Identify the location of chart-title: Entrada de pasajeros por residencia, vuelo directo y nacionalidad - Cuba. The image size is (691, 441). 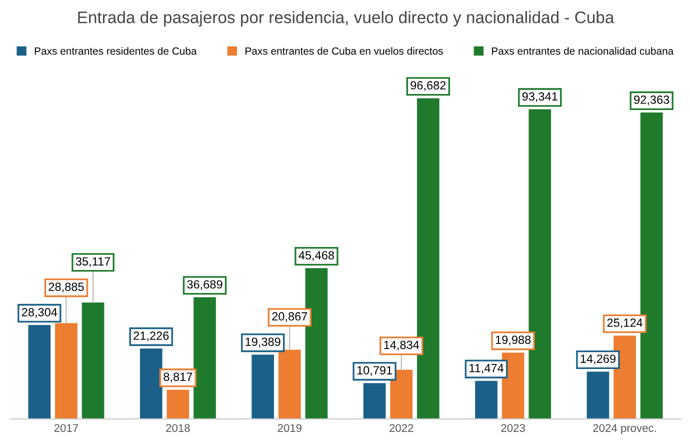
(346, 19).